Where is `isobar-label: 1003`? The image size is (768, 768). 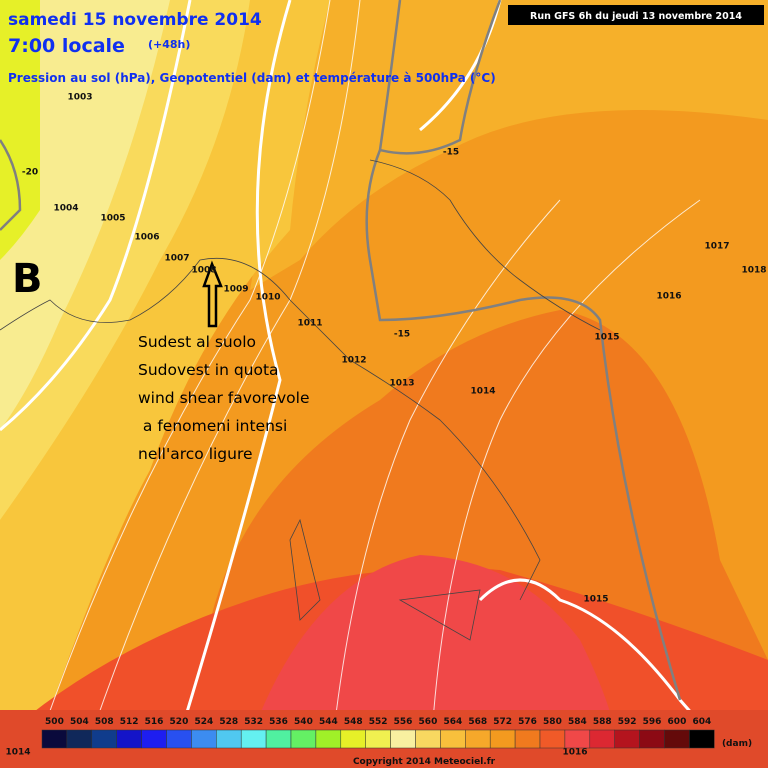 isobar-label: 1003 is located at coordinates (79, 98).